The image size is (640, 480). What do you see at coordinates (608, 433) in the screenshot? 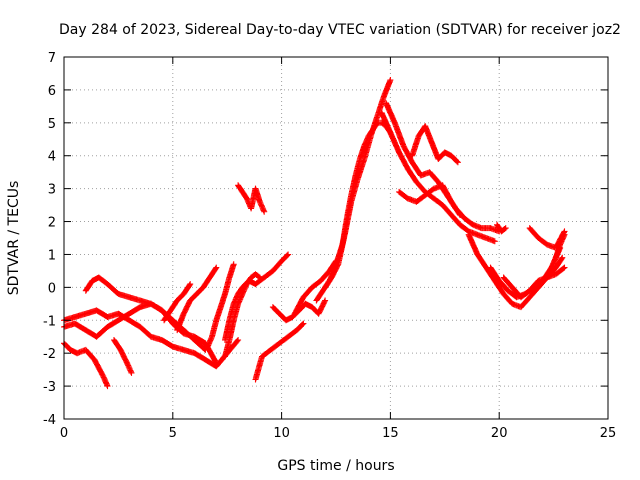
I see `x-tick-label: 25` at bounding box center [608, 433].